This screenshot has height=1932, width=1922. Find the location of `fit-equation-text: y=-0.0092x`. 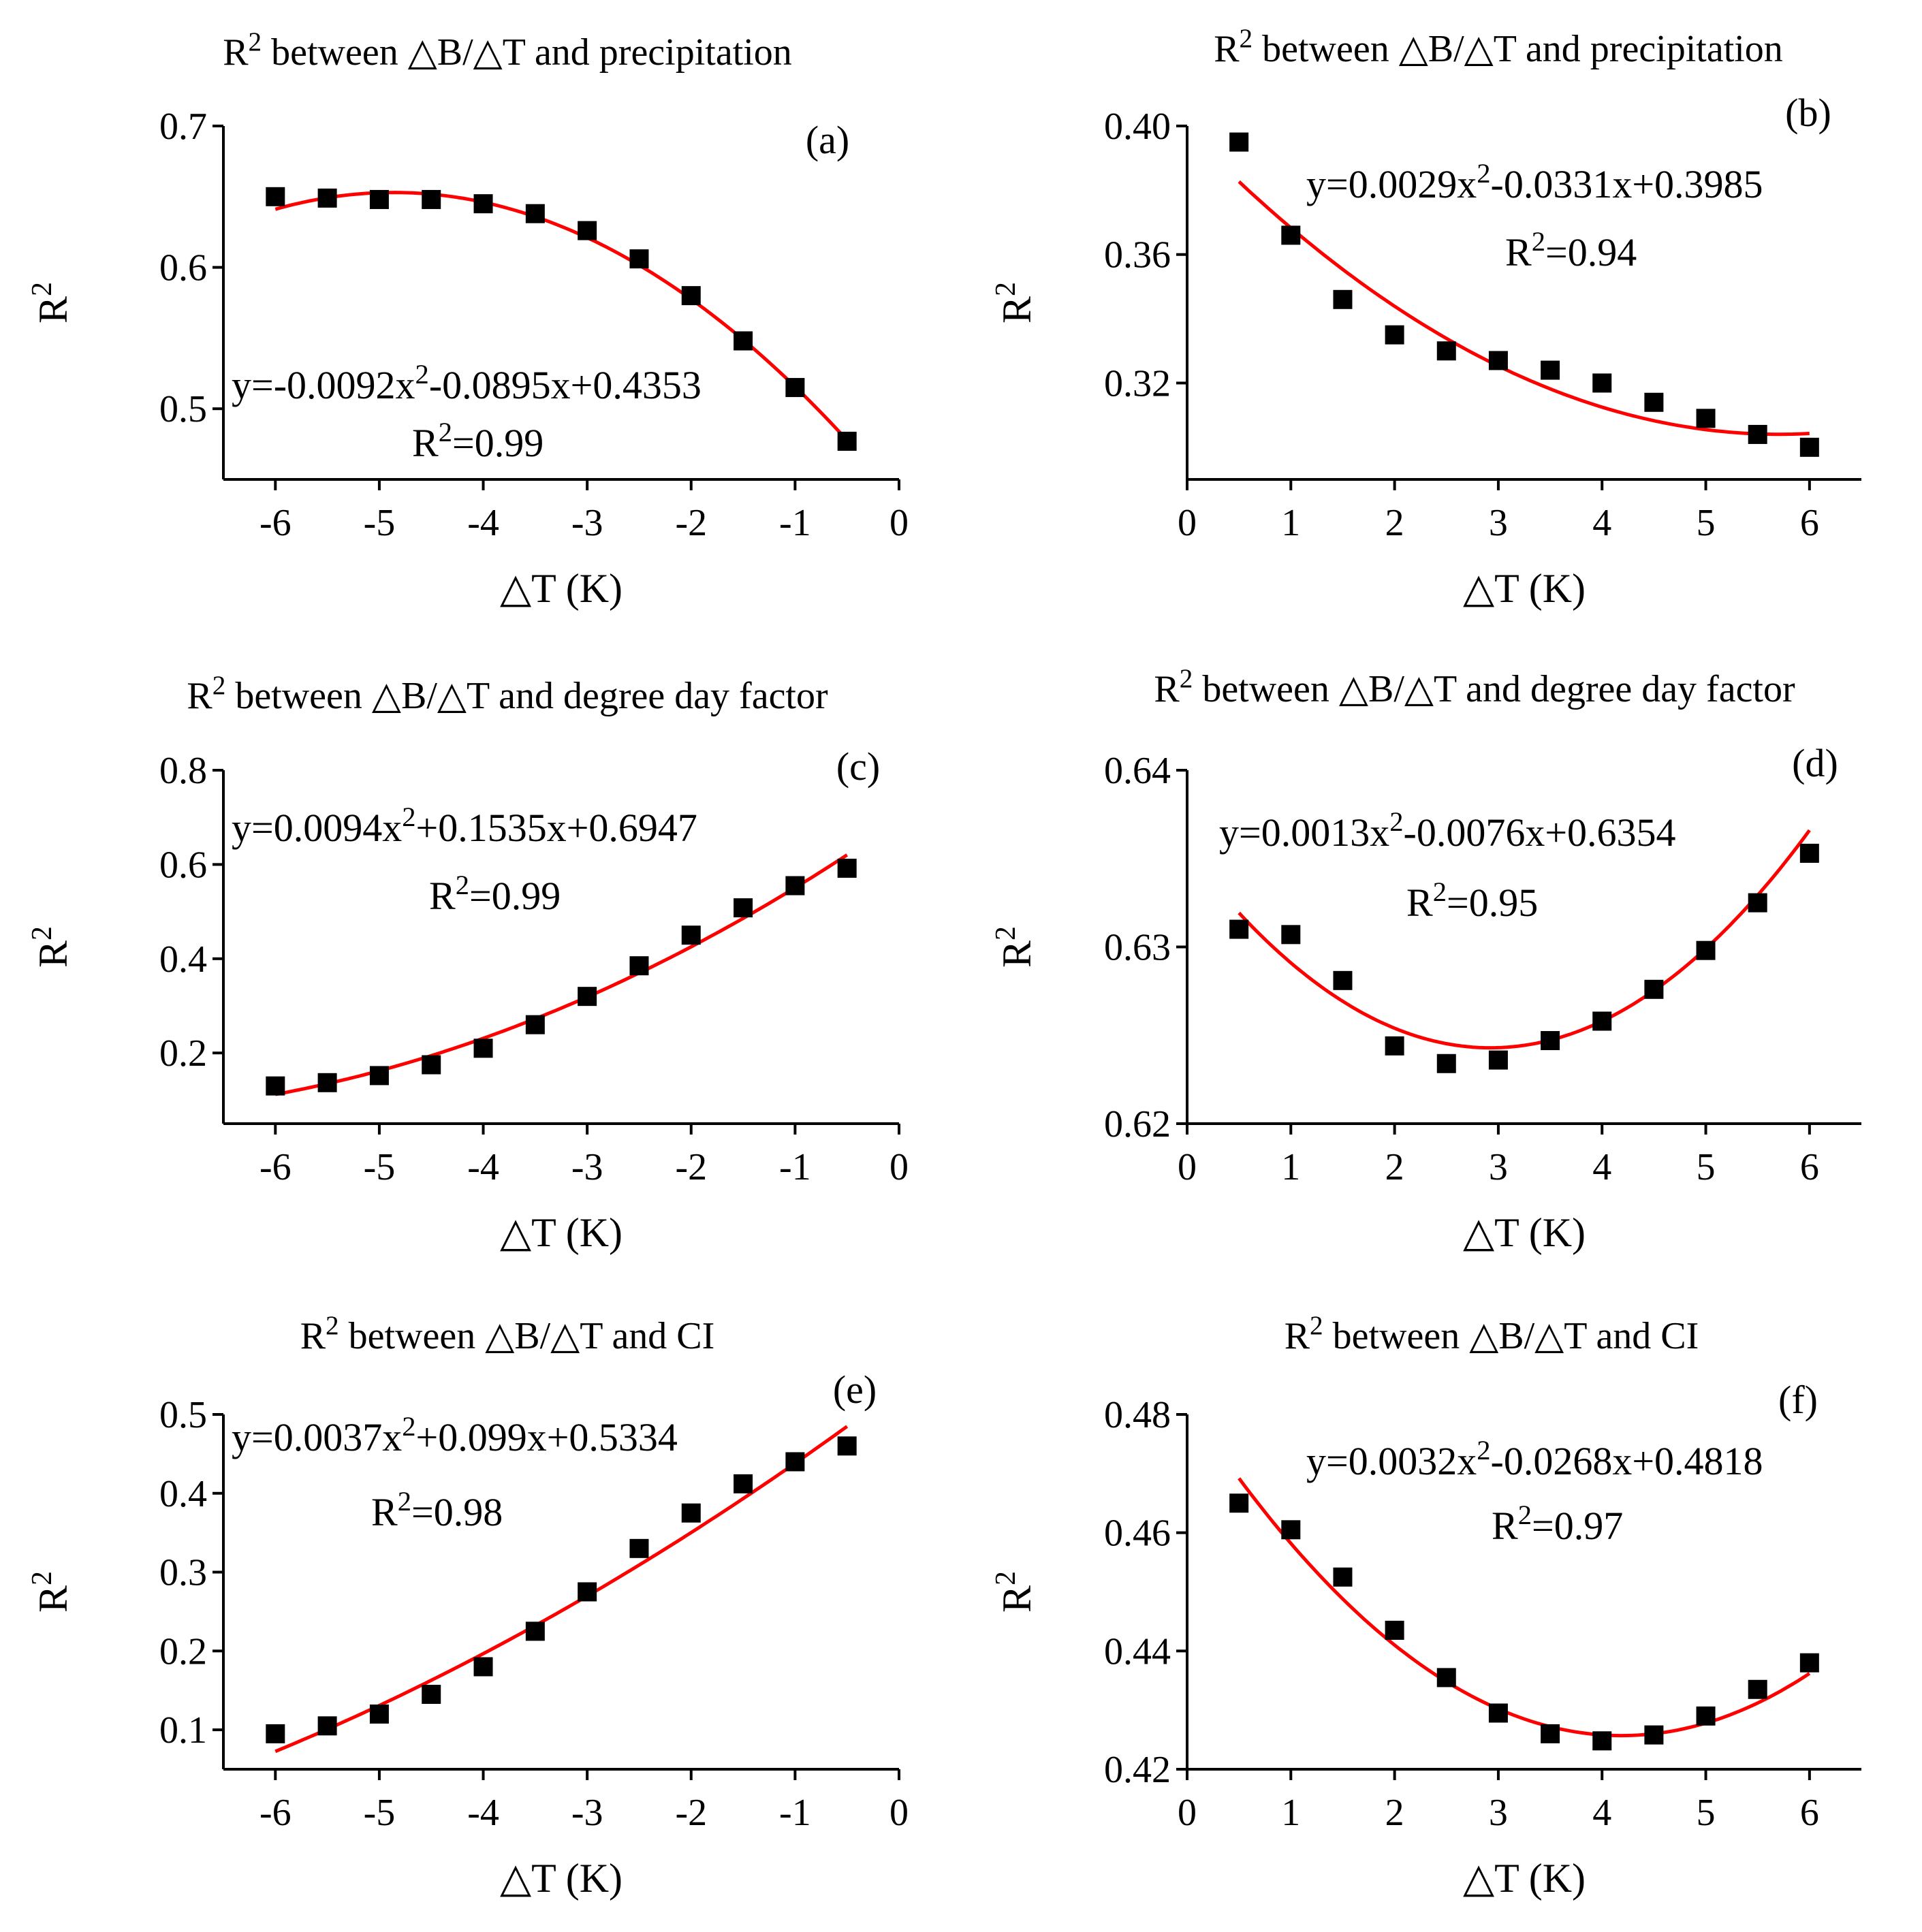

fit-equation-text: y=-0.0092x is located at coordinates (324, 385).